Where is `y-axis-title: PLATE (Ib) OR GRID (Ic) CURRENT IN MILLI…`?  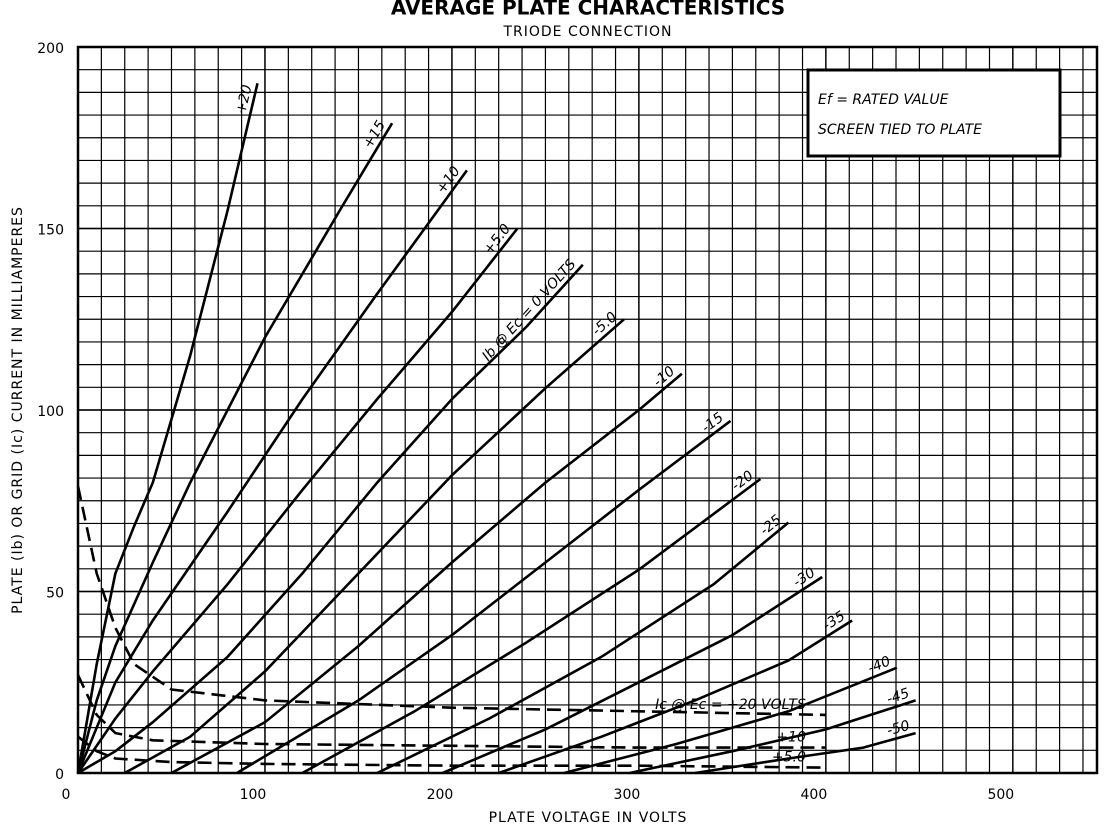
y-axis-title: PLATE (Ib) OR GRID (Ic) CURRENT IN MILLI… is located at coordinates (18, 410).